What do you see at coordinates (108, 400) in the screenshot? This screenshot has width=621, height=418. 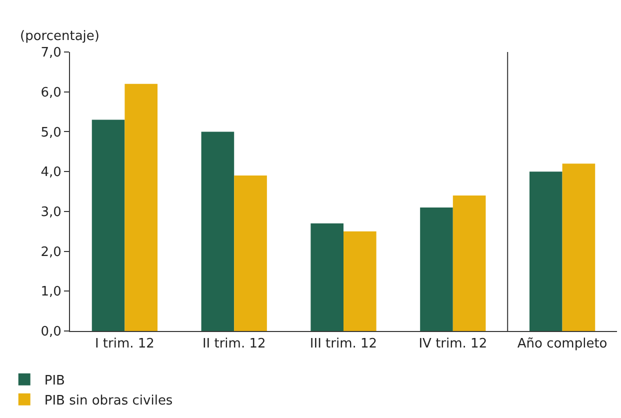 I see `legend-label: PIB sin obras civiles` at bounding box center [108, 400].